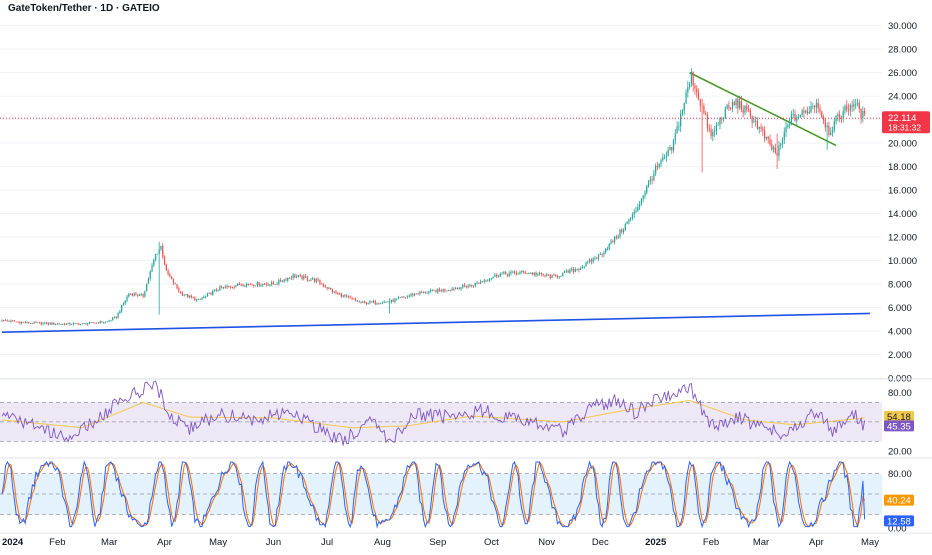  Describe the element at coordinates (899, 500) in the screenshot. I see `stoch-d-badge` at that location.